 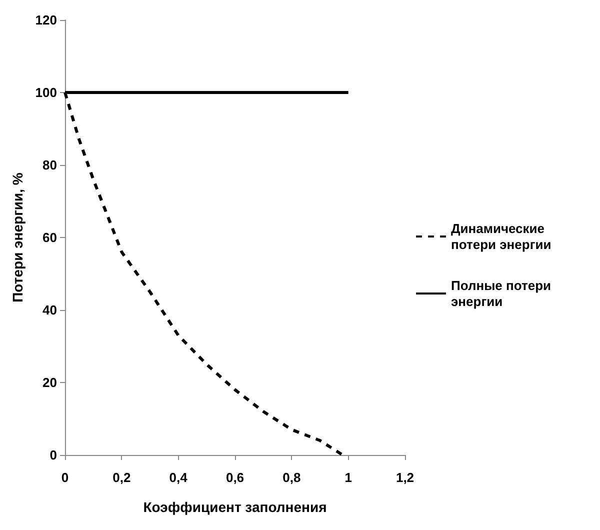 What do you see at coordinates (46, 92) in the screenshot?
I see `y-tick-label: 100` at bounding box center [46, 92].